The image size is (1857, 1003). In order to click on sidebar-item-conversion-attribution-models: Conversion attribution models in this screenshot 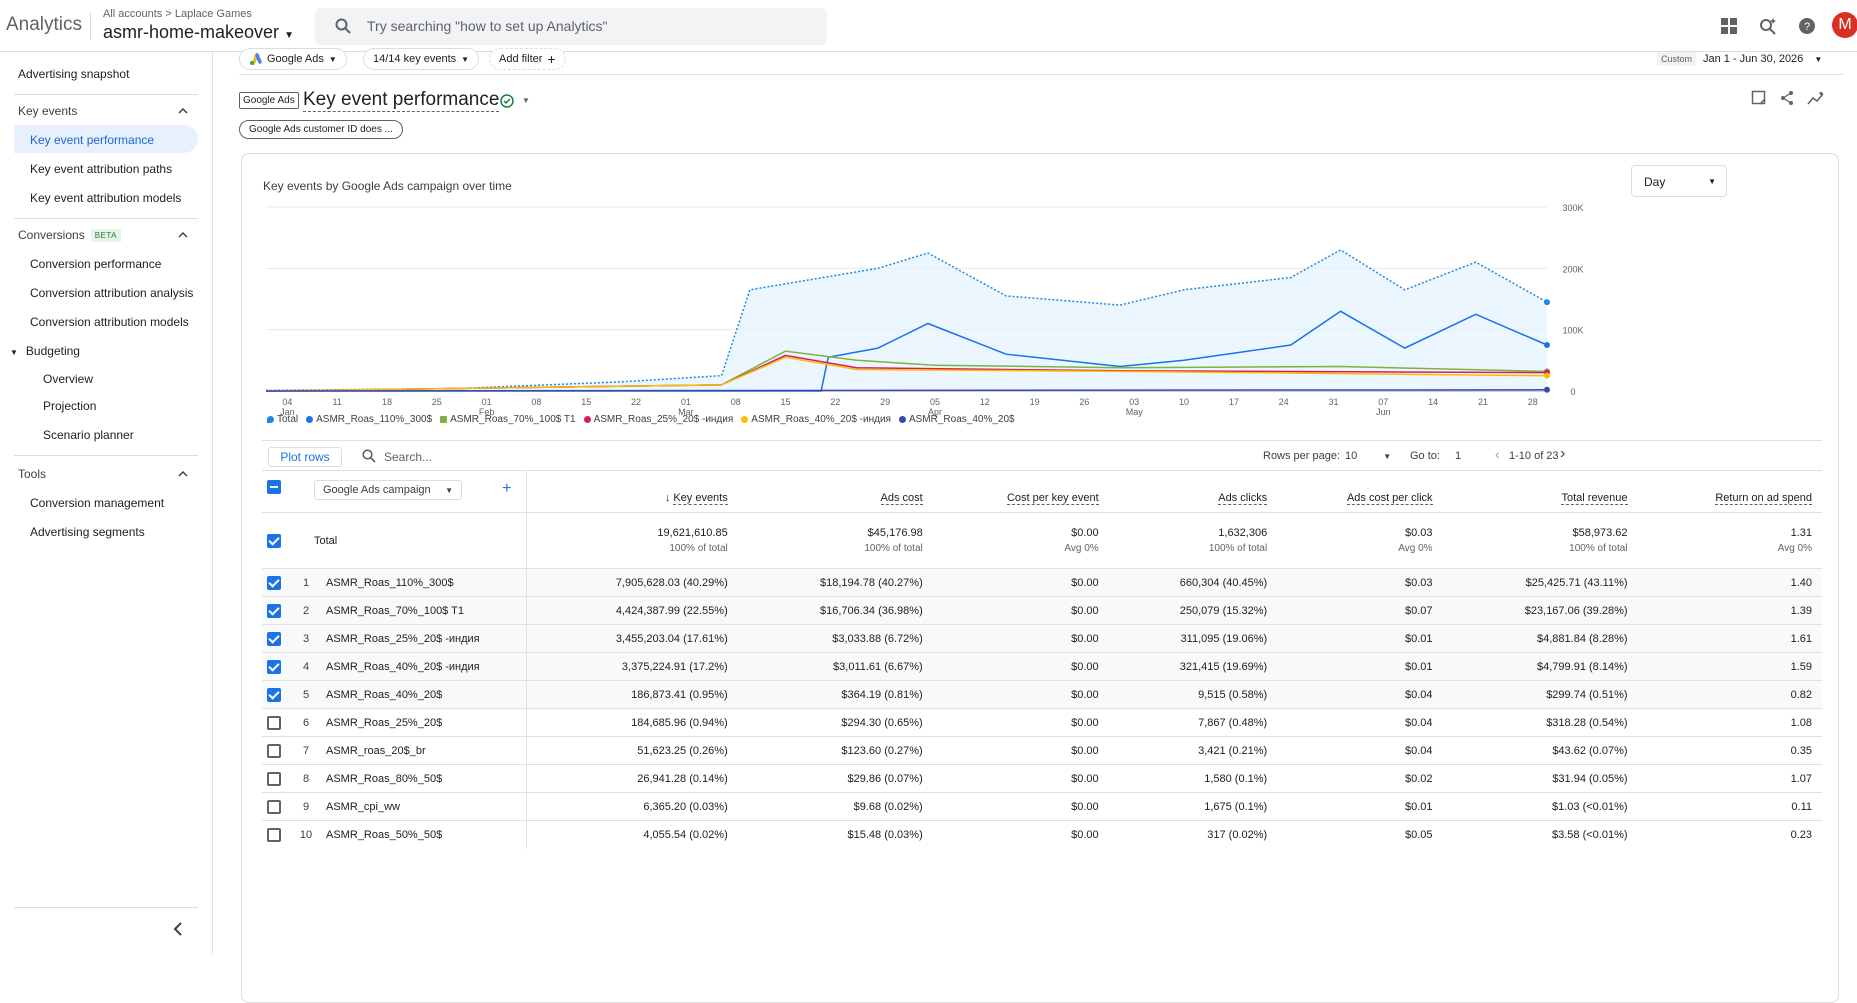, I will do `click(109, 322)`.